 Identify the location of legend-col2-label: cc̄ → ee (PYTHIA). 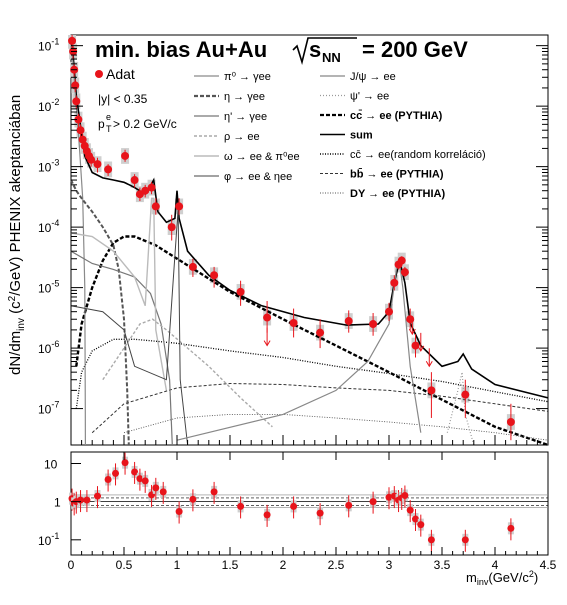
(396, 116).